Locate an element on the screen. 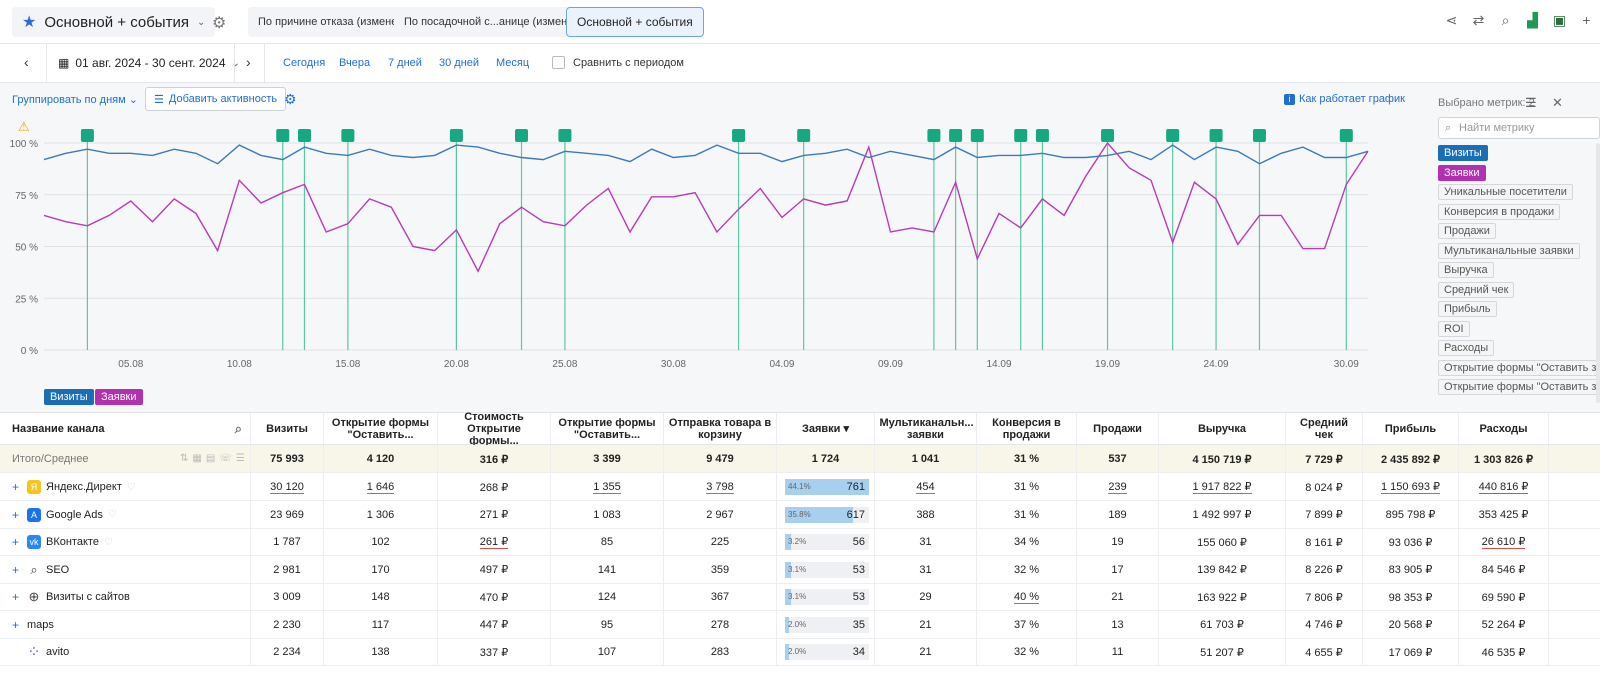  column-header: Конверсия в продажи is located at coordinates (1027, 429).